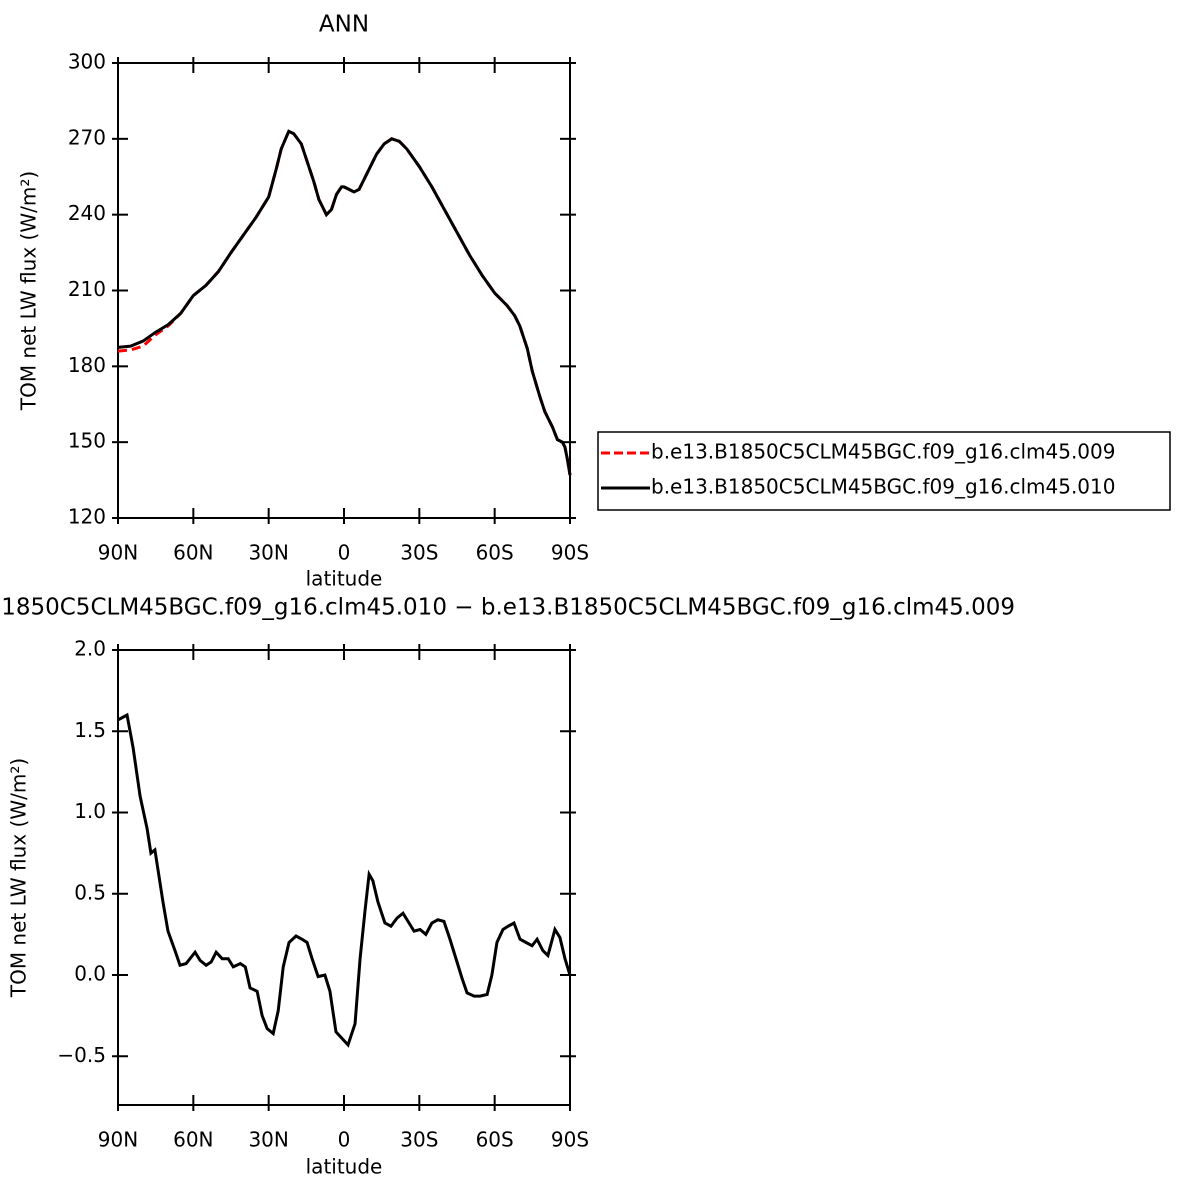 The width and height of the screenshot is (1188, 1191). I want to click on y-tick-label: −0.5, so click(81, 1055).